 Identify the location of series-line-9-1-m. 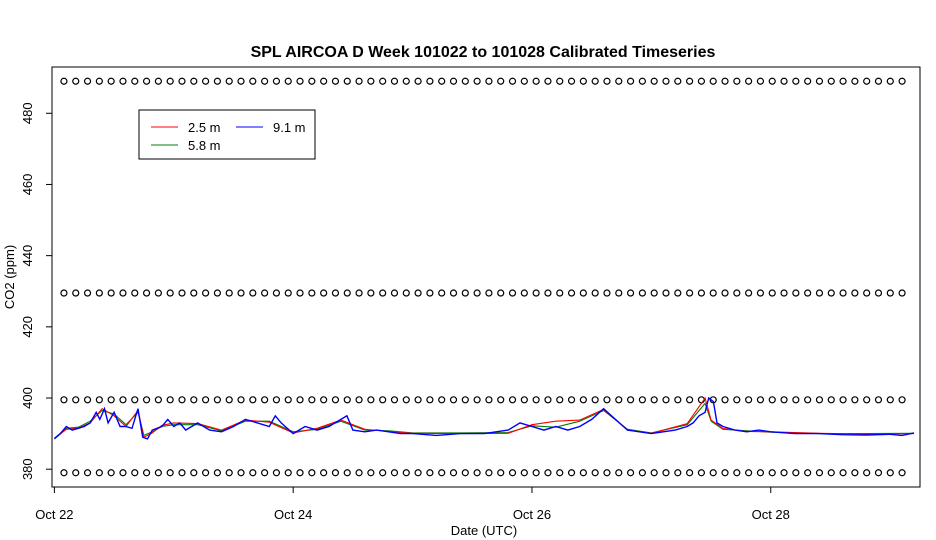
(484, 418).